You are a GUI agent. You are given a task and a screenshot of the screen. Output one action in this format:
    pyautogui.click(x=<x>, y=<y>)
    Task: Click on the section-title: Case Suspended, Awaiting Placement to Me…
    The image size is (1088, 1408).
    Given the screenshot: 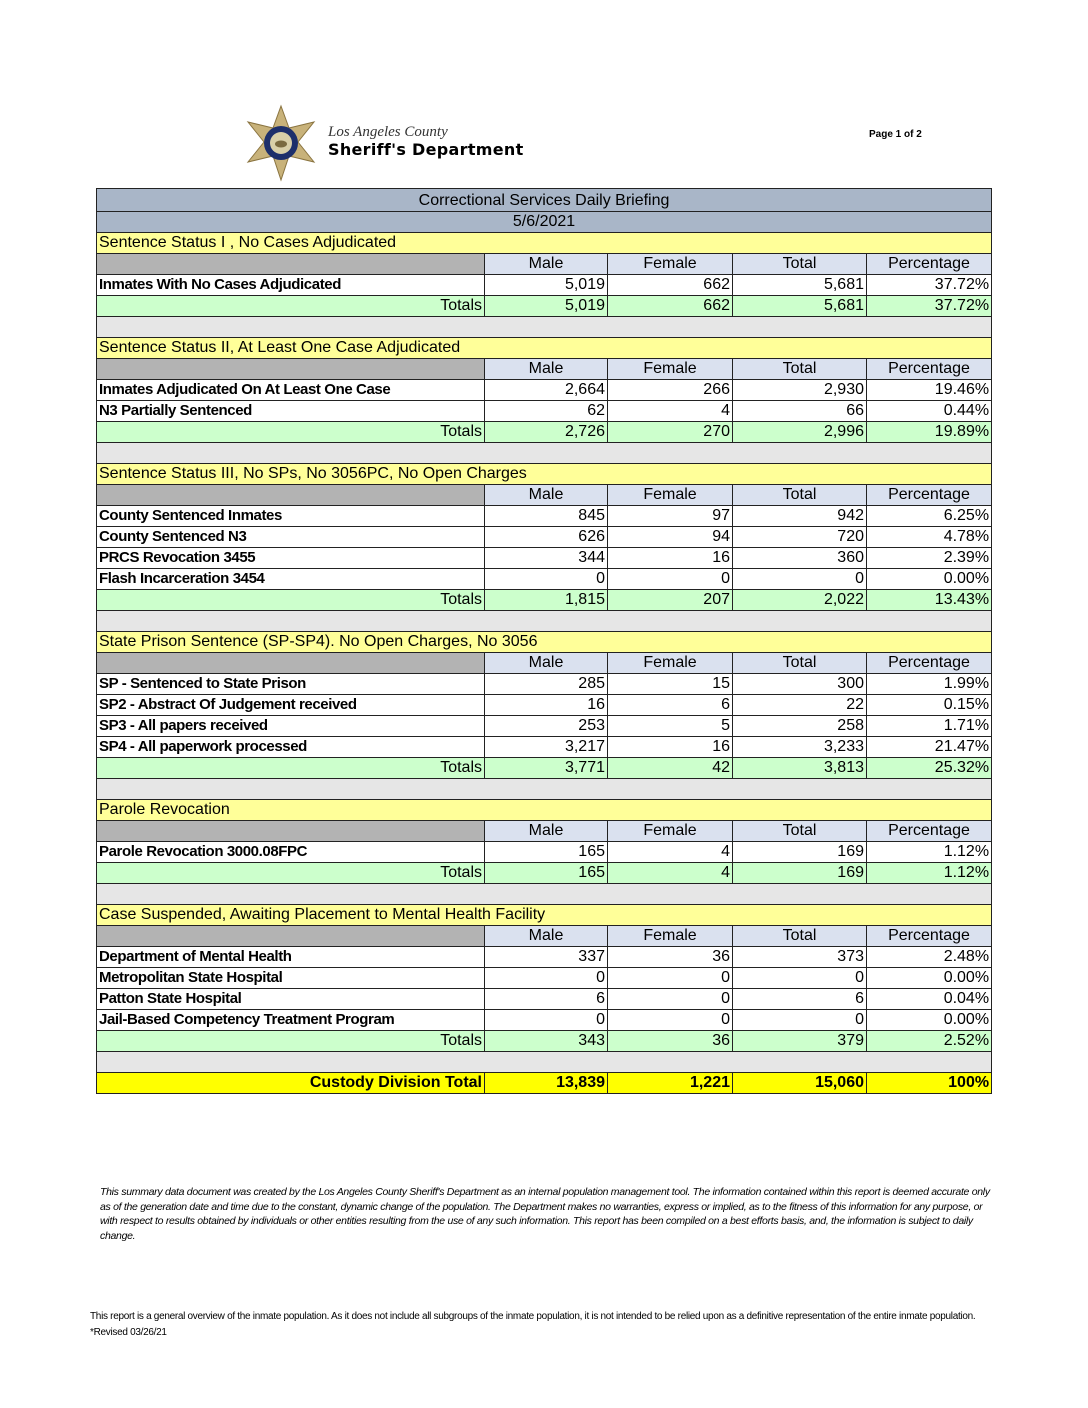 What is the action you would take?
    pyautogui.click(x=544, y=915)
    